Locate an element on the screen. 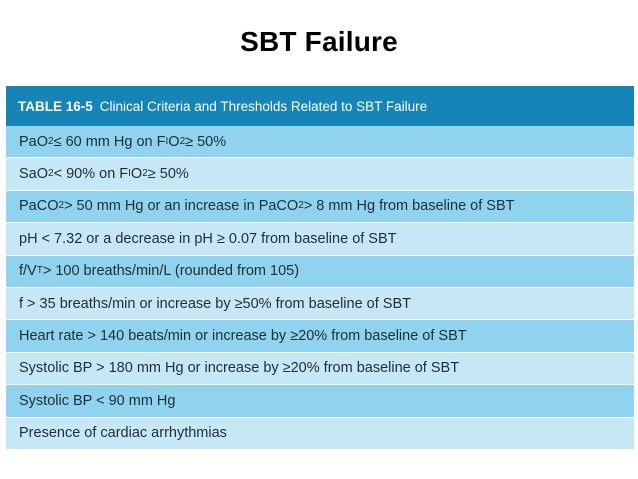  table-row: Systolic BP < 90 mm Hg is located at coordinates (320, 401).